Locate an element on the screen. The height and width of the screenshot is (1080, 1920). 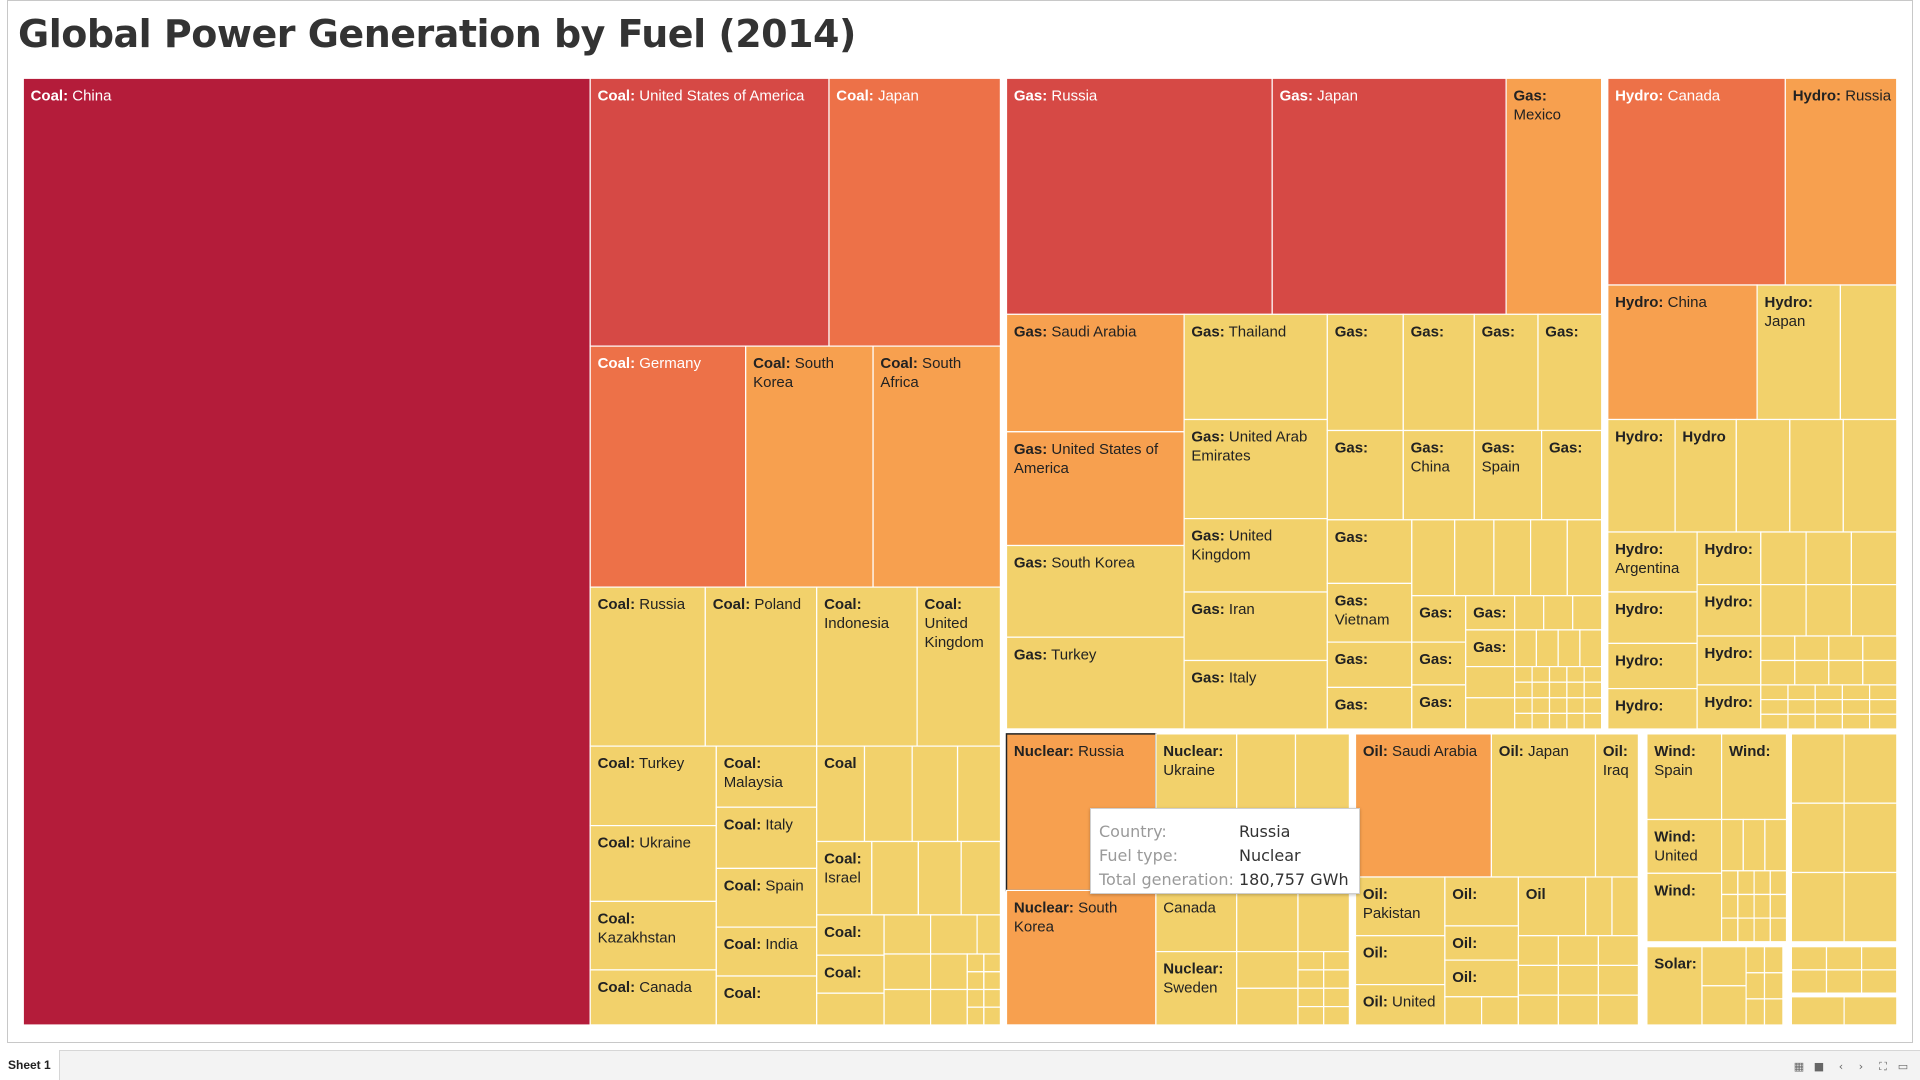
tile-coal-israel is located at coordinates (844, 878).